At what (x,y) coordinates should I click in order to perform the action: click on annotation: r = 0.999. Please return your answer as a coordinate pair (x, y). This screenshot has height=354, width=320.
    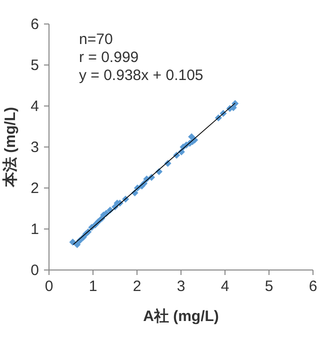
    Looking at the image, I should click on (109, 57).